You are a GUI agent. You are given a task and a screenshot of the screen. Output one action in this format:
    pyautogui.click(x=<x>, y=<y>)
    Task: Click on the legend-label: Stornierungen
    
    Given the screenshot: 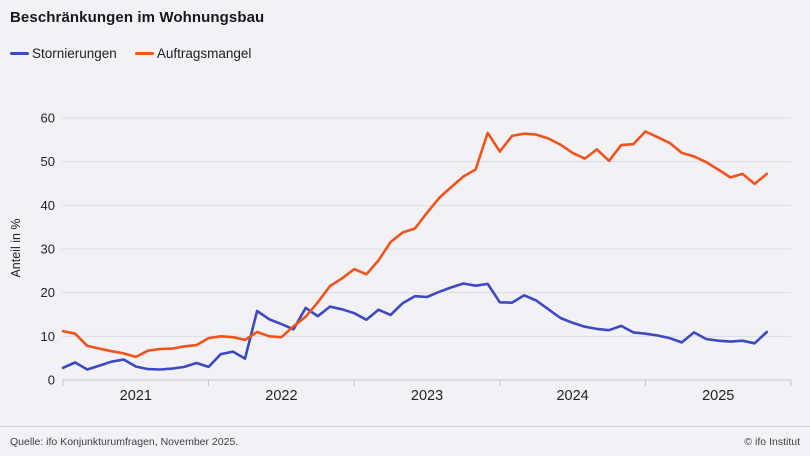 What is the action you would take?
    pyautogui.click(x=74, y=53)
    